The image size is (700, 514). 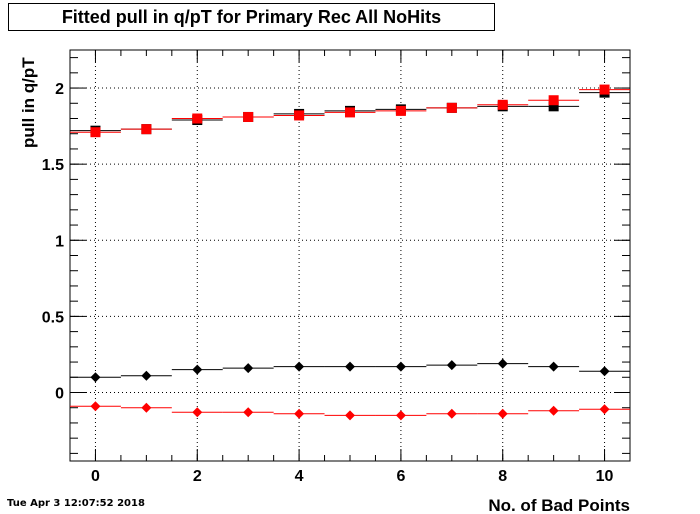 What do you see at coordinates (76, 503) in the screenshot?
I see `timestamp: Tue Apr 3 12:07:52 2018` at bounding box center [76, 503].